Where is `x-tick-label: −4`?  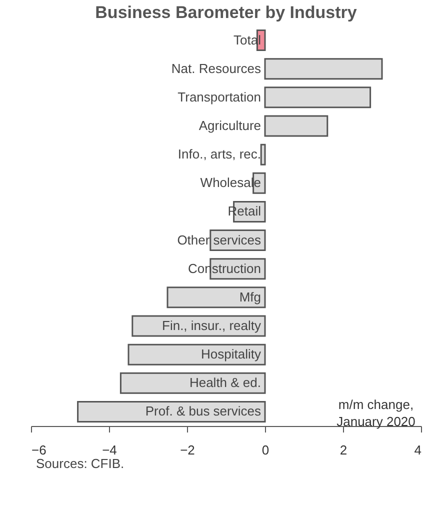
x-tick-label: −4 is located at coordinates (109, 450).